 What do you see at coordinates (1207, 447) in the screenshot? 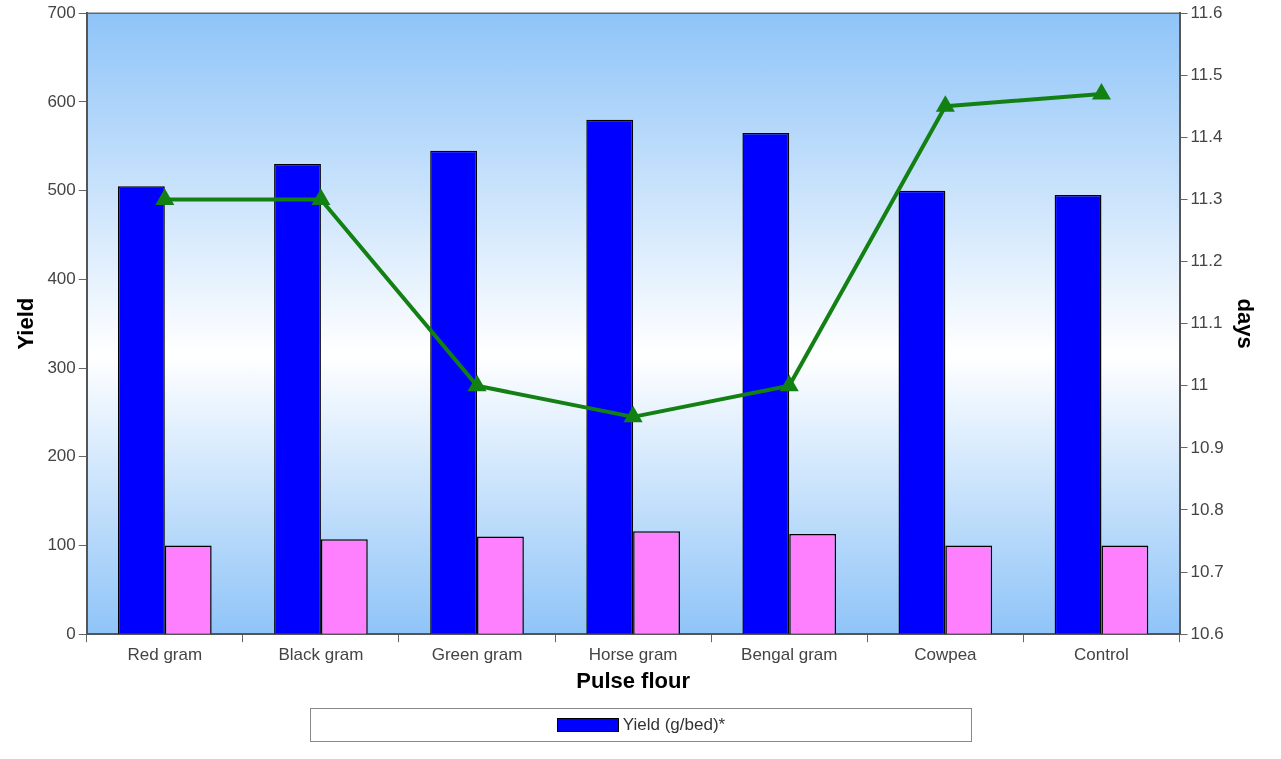
I see `y2-tick-label: 10.9` at bounding box center [1207, 447].